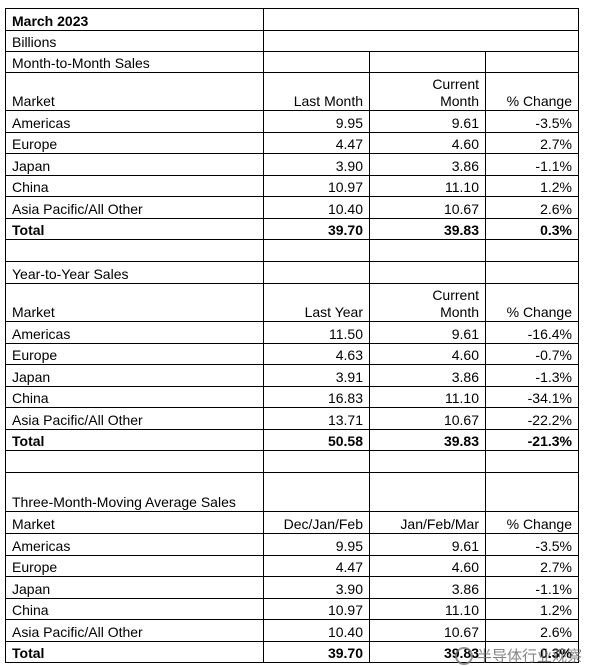 The width and height of the screenshot is (589, 666). Describe the element at coordinates (532, 375) in the screenshot. I see `table-cell: -1.3%` at that location.